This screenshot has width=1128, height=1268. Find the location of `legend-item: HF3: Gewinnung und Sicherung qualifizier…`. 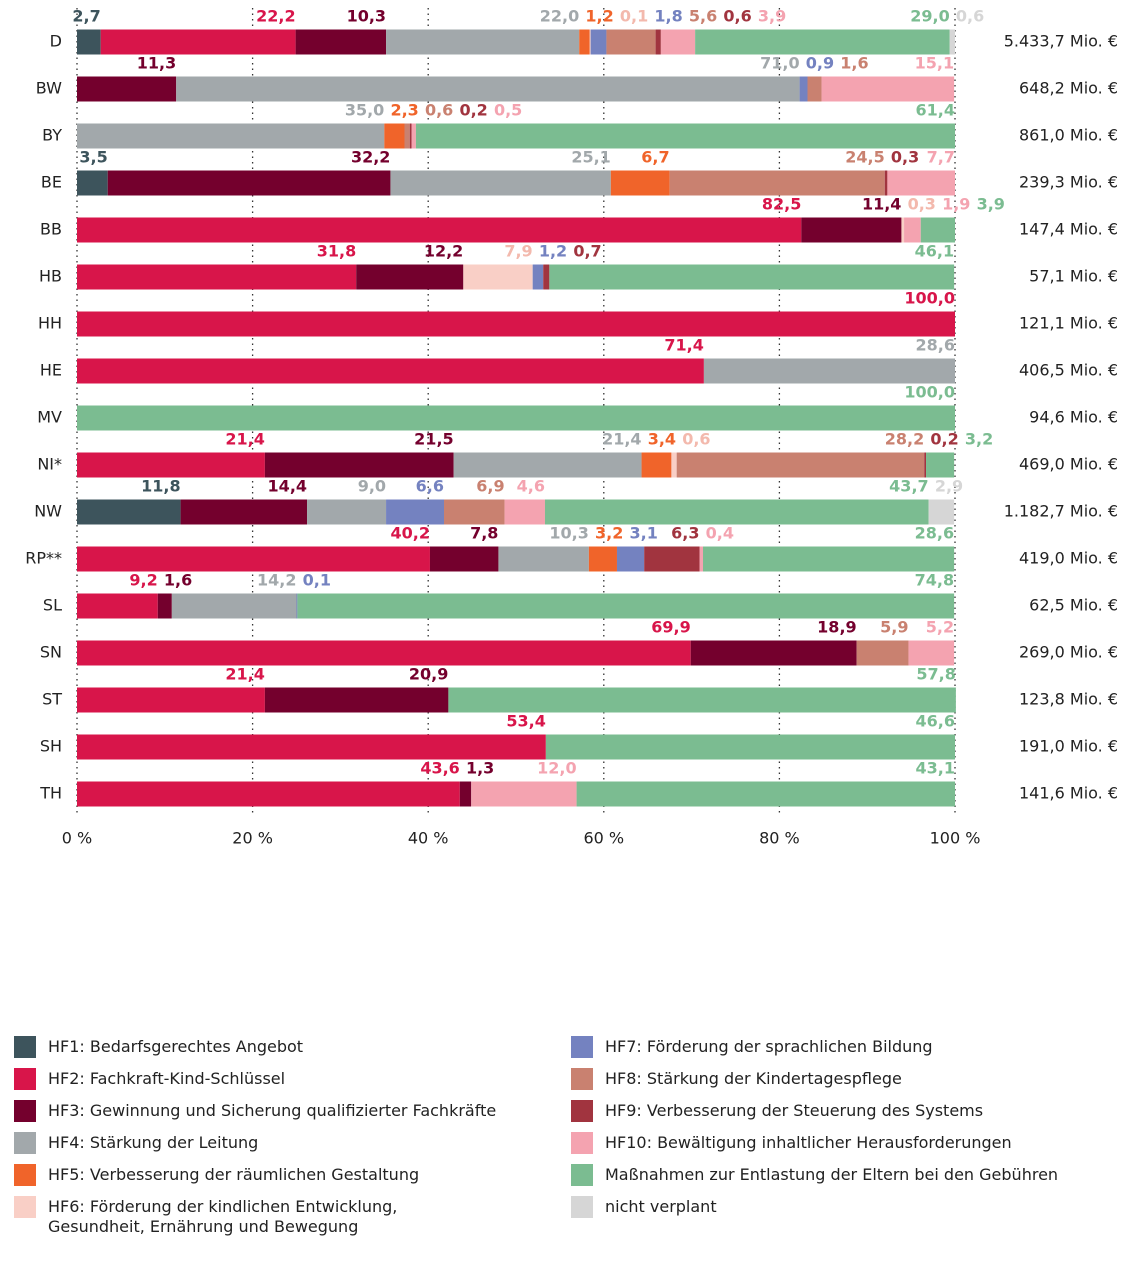

legend-item: HF3: Gewinnung und Sicherung qualifizier… is located at coordinates (255, 1111).